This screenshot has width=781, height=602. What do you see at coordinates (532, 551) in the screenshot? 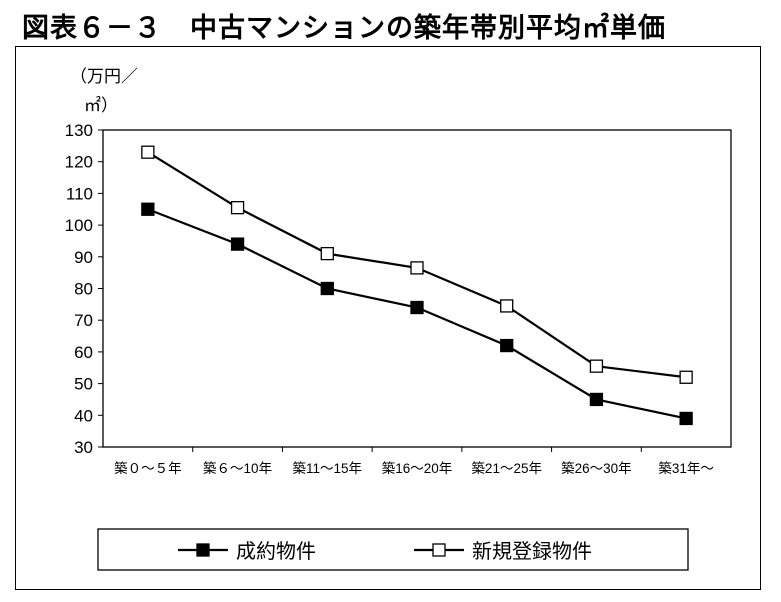
I see `legend-label: 新規登録物件` at bounding box center [532, 551].